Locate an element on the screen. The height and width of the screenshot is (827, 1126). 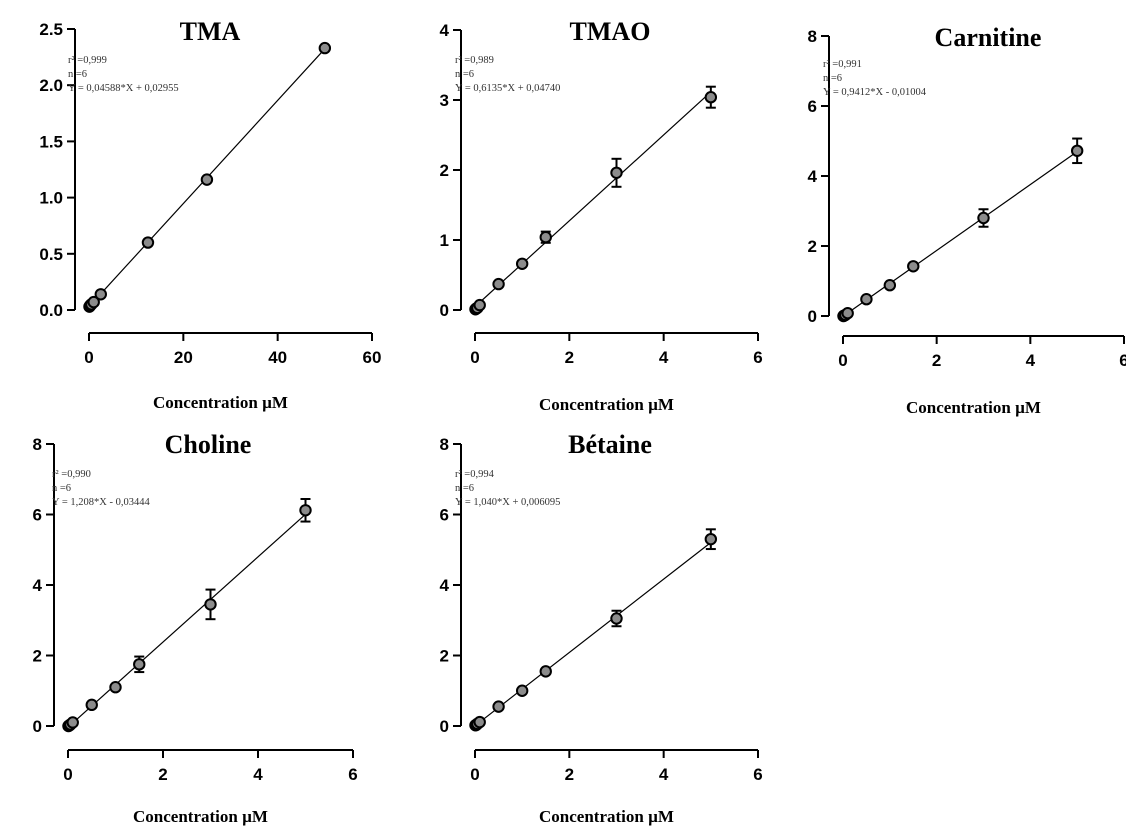
regression-annotation: Y = 0,6135*X + 0,04740 is located at coordinates (507, 88).